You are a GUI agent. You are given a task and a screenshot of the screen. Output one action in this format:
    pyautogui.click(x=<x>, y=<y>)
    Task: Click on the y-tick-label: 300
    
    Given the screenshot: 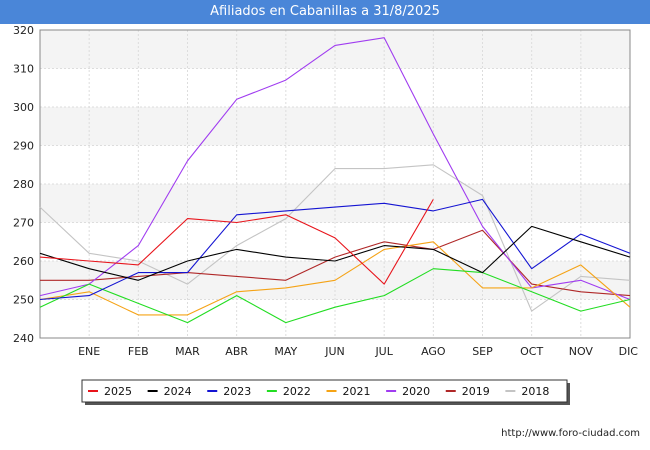 What is the action you would take?
    pyautogui.click(x=23, y=107)
    